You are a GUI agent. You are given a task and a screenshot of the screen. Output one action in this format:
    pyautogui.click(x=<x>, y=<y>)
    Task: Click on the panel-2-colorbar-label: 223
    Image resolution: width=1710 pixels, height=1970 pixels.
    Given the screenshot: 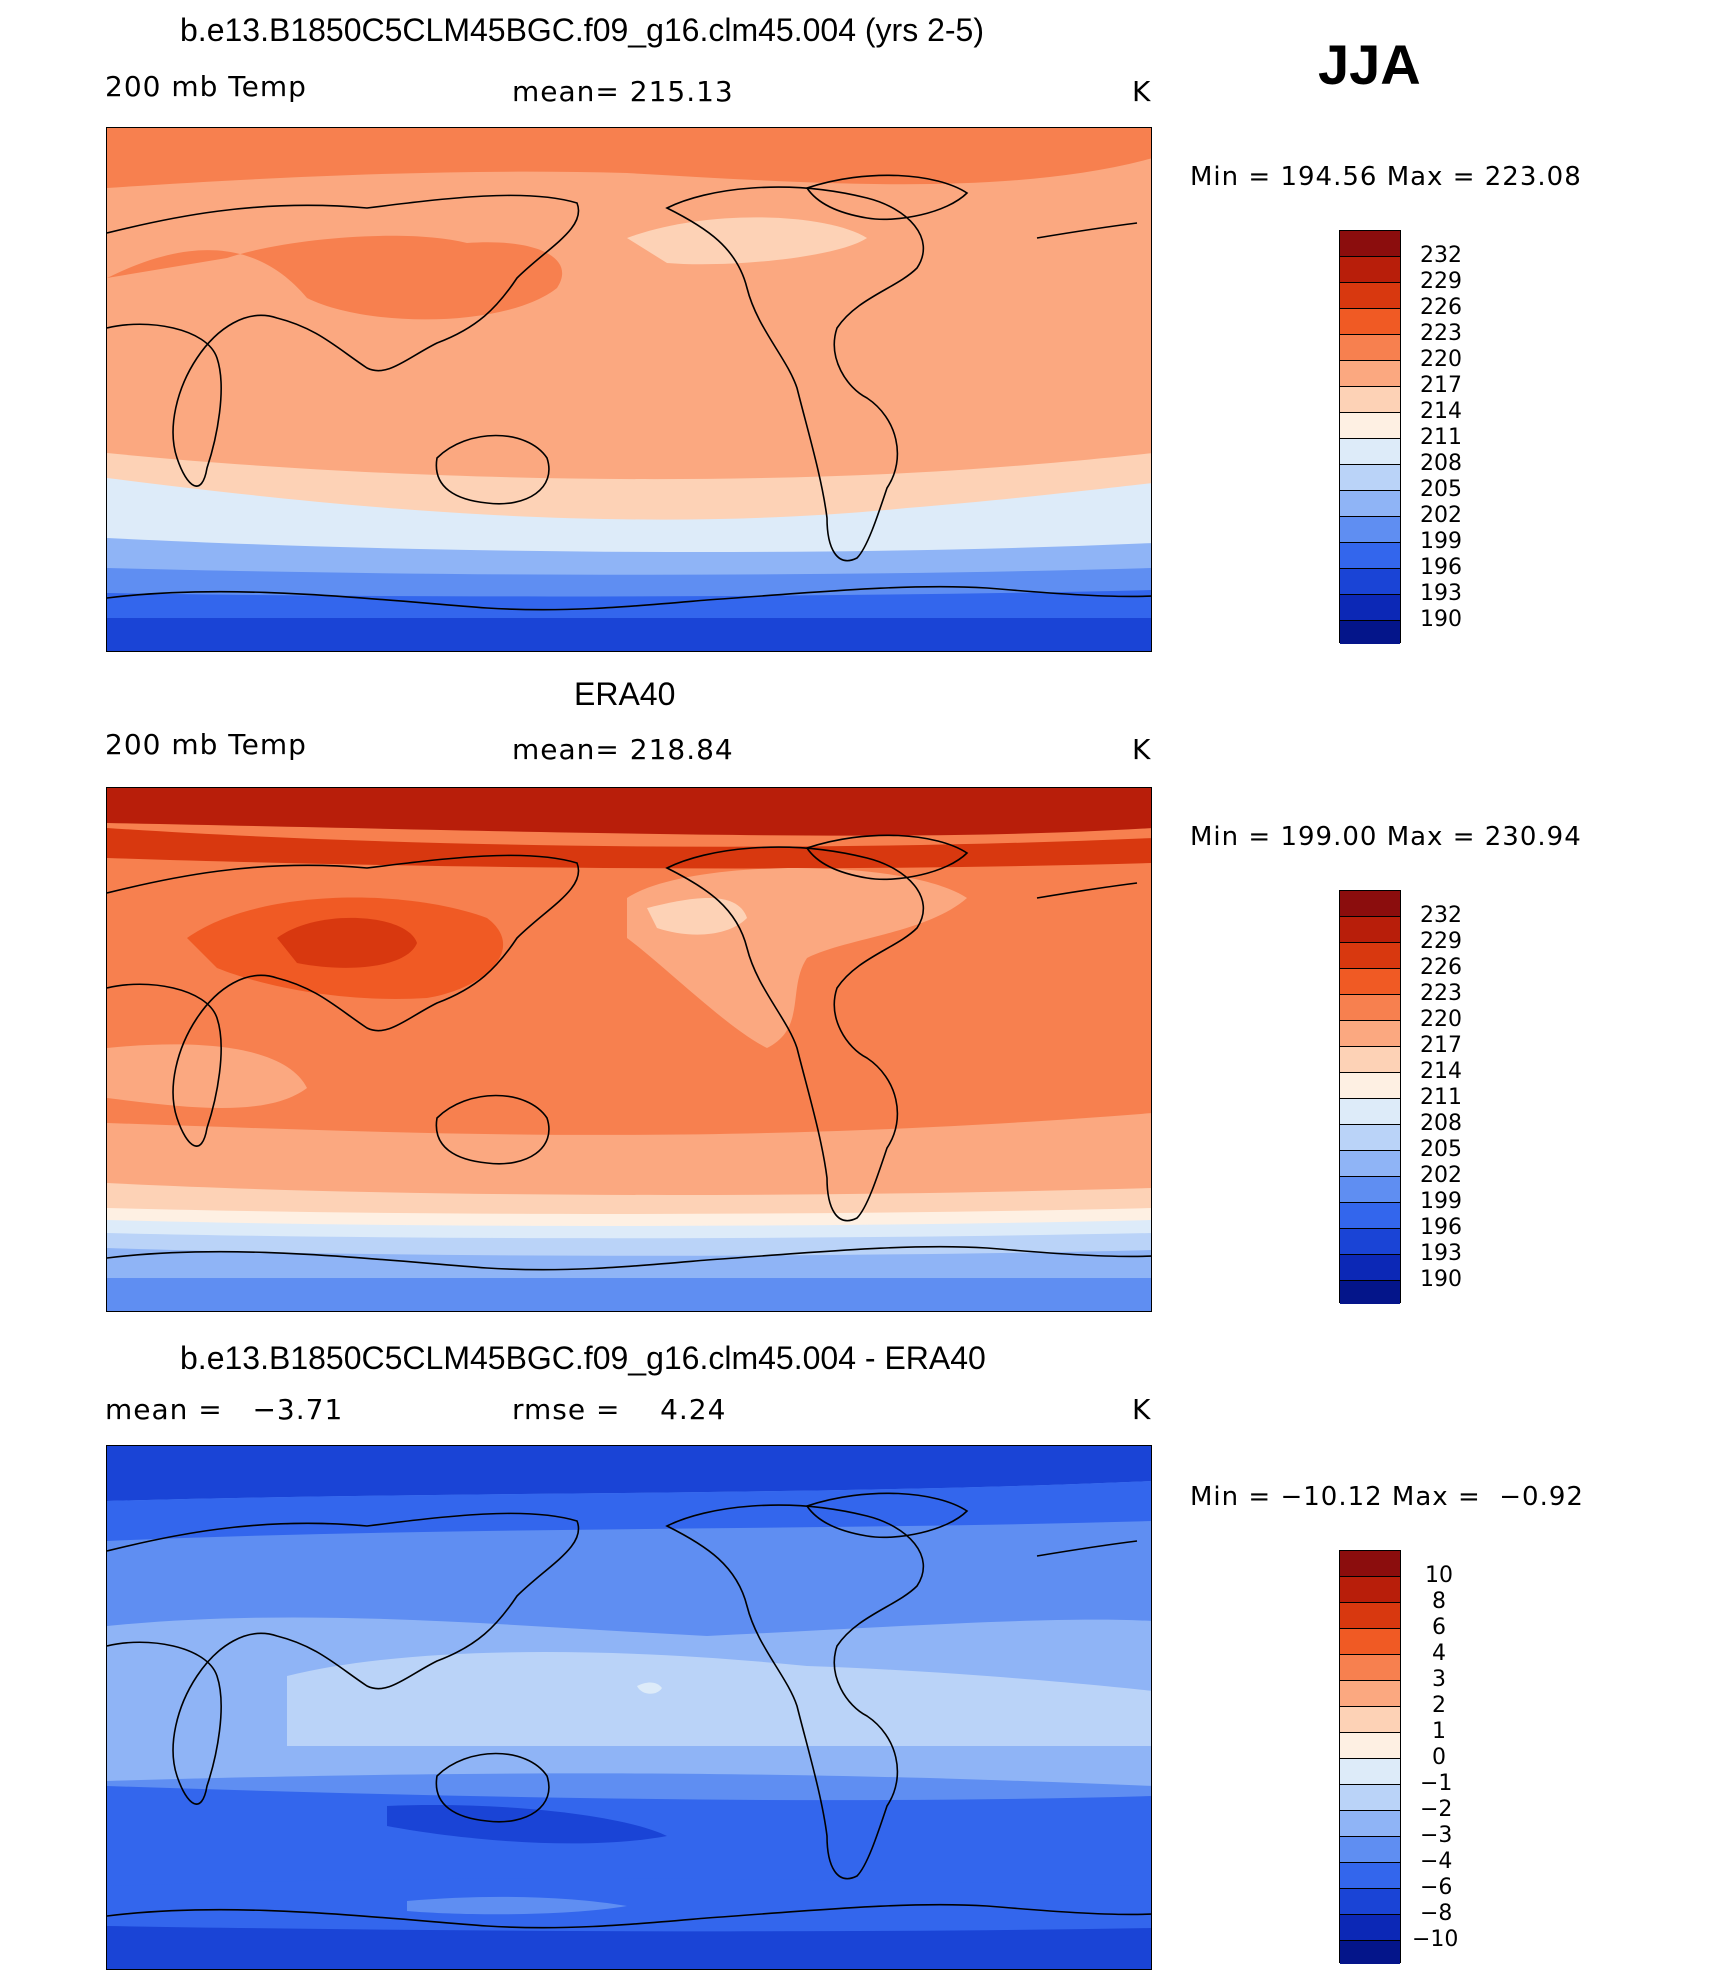 What is the action you would take?
    pyautogui.click(x=1441, y=993)
    